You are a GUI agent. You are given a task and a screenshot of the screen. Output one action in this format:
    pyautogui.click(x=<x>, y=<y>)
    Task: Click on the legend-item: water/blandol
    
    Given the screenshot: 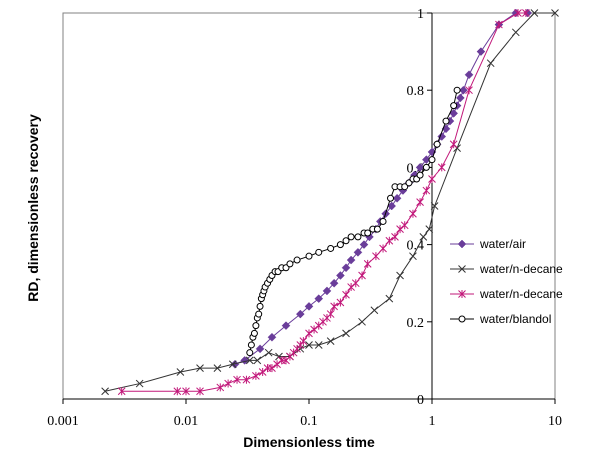 What is the action you would take?
    pyautogui.click(x=500, y=319)
    